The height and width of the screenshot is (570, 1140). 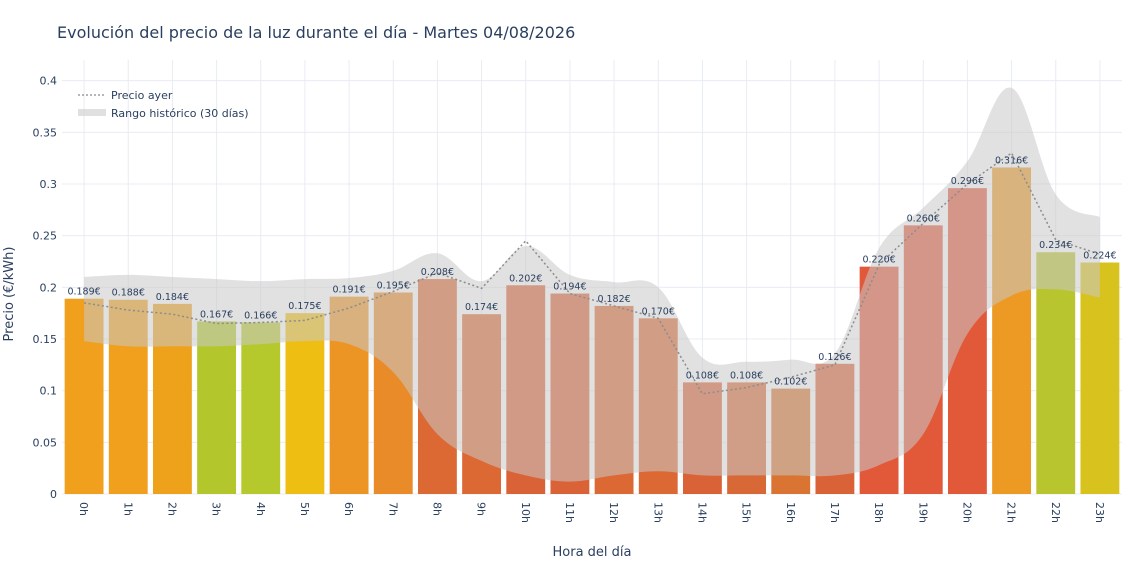 What do you see at coordinates (9, 294) in the screenshot?
I see `y-axis-title: Precio (€/kWh)` at bounding box center [9, 294].